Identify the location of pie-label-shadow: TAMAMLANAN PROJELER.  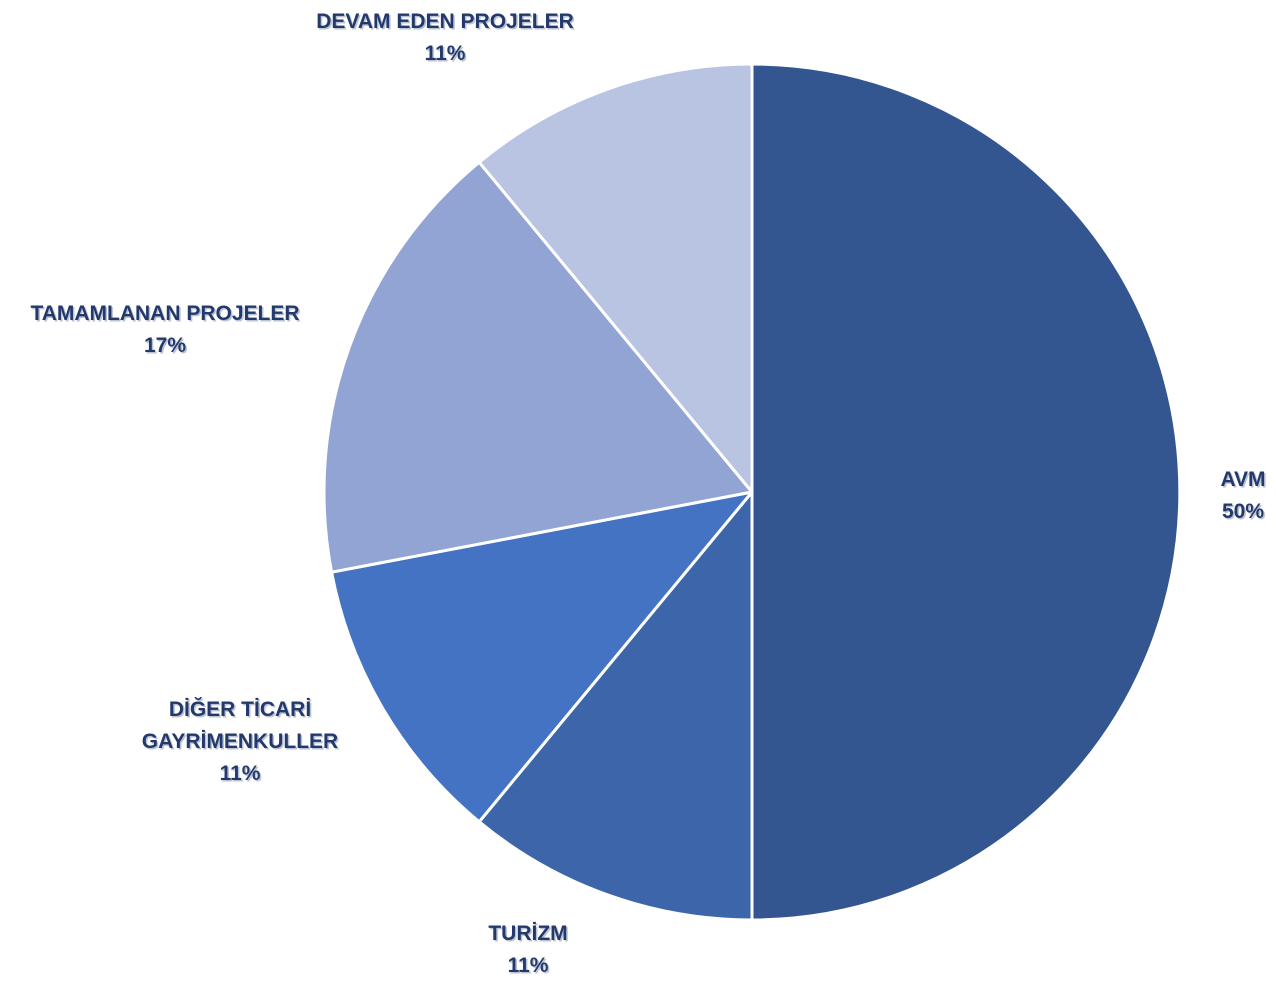
(166, 315).